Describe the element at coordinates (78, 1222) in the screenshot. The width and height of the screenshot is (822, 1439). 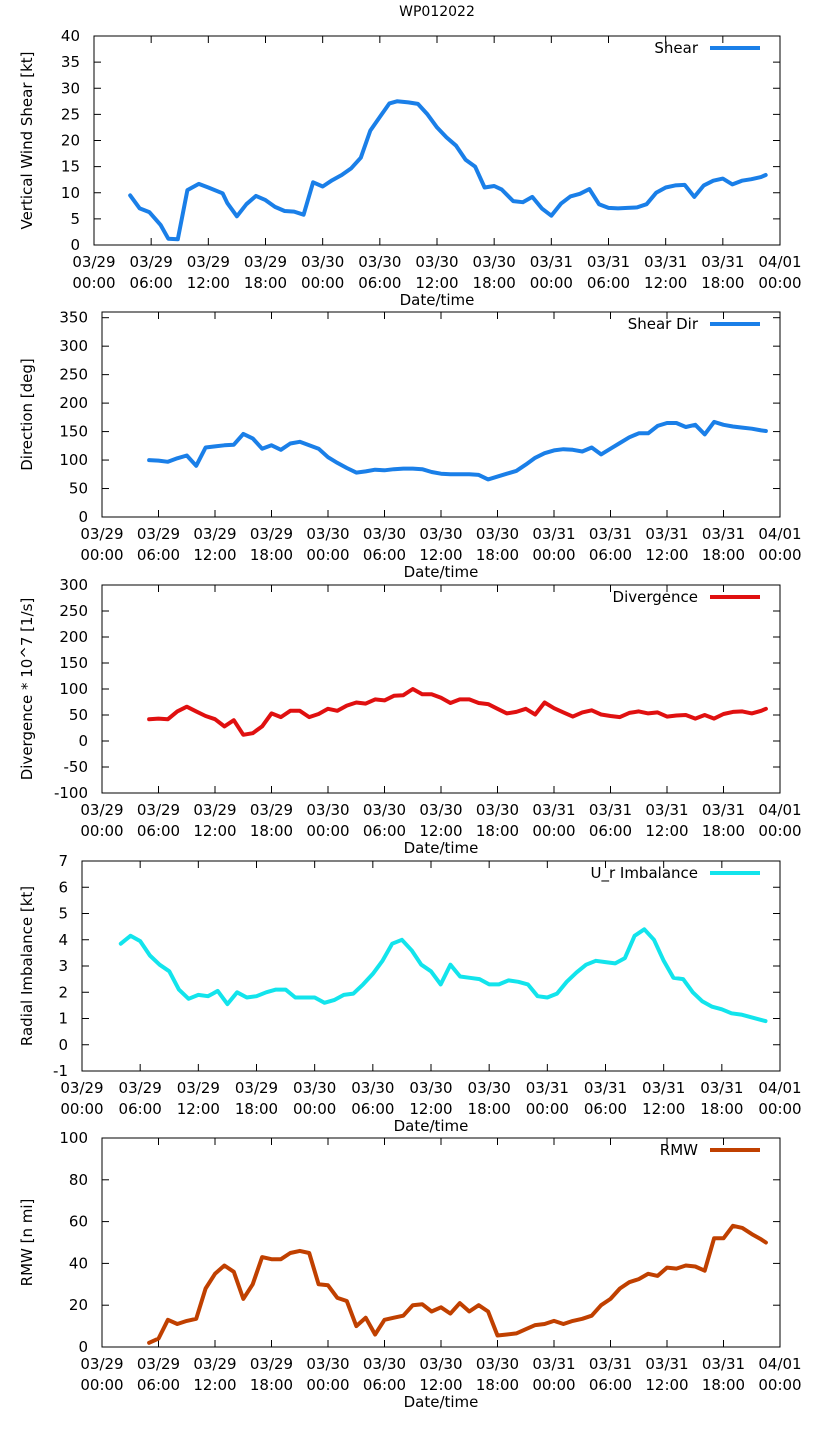
I see `y-tick-label: 60` at that location.